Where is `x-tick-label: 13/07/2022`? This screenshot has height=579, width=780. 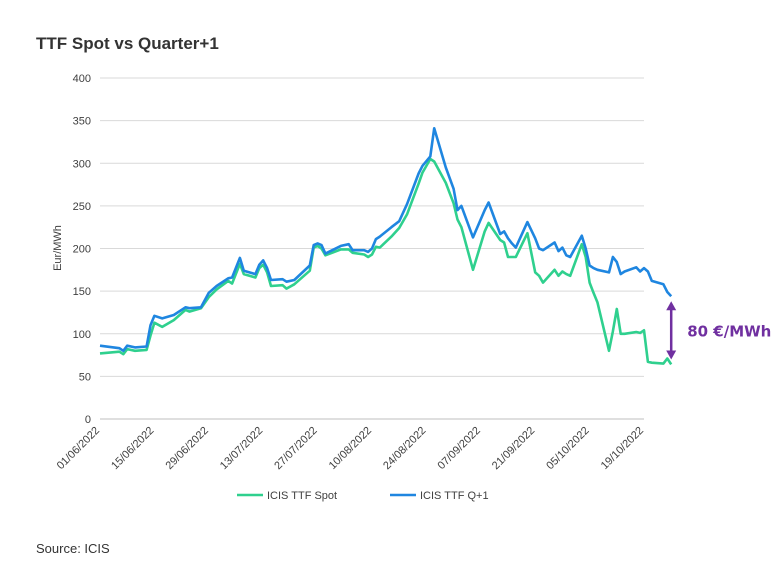
x-tick-label: 13/07/2022 is located at coordinates (241, 448).